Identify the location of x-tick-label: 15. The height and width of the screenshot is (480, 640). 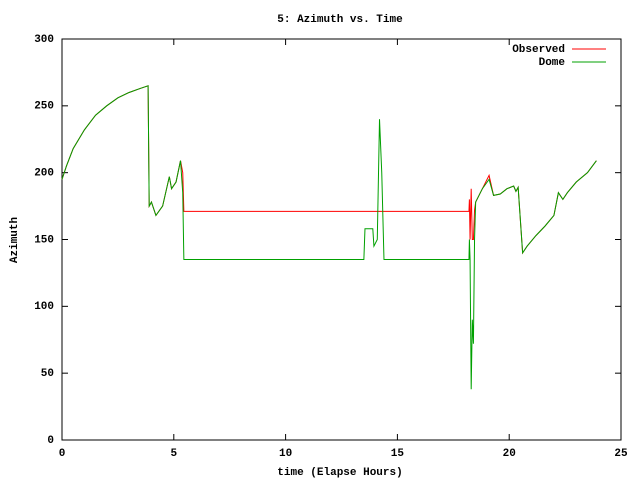
(398, 454).